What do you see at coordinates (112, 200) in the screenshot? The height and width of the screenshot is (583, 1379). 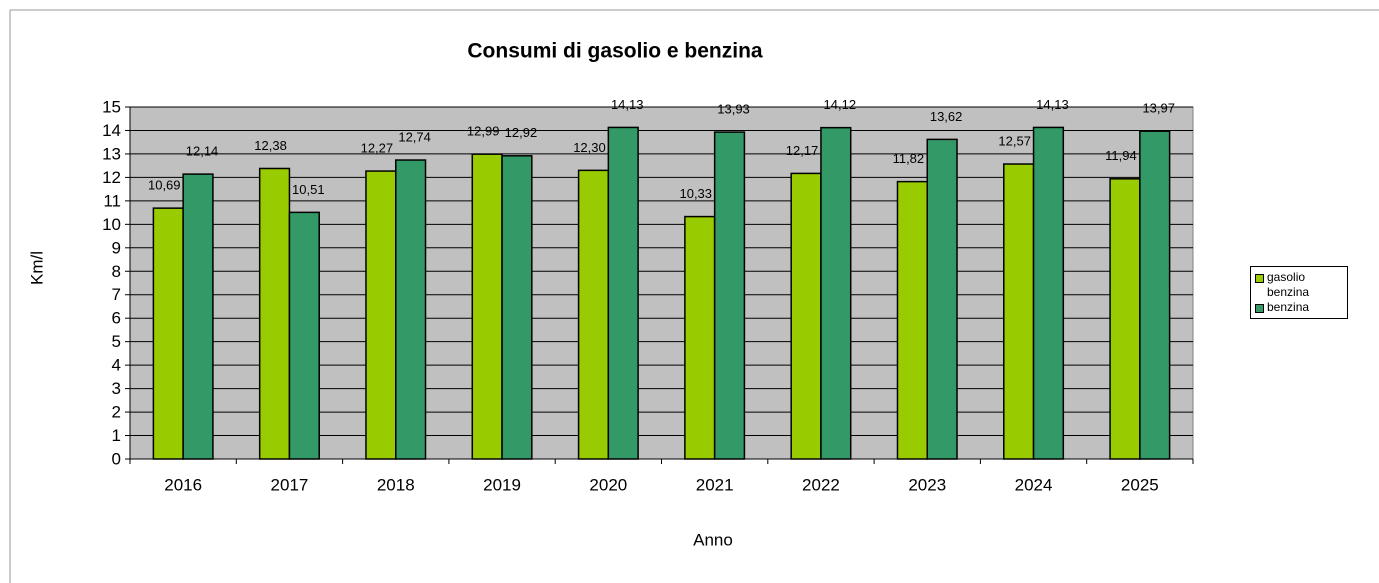 I see `y-tick-label: 11` at bounding box center [112, 200].